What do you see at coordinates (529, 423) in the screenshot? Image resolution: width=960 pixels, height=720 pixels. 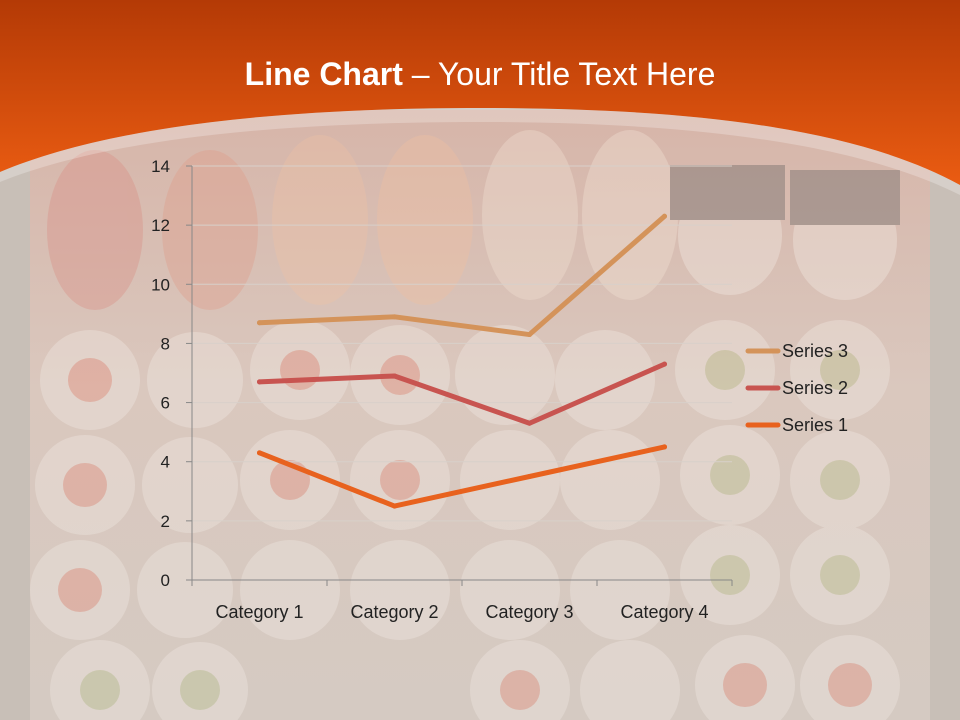 I see `data-point-s2-c3` at bounding box center [529, 423].